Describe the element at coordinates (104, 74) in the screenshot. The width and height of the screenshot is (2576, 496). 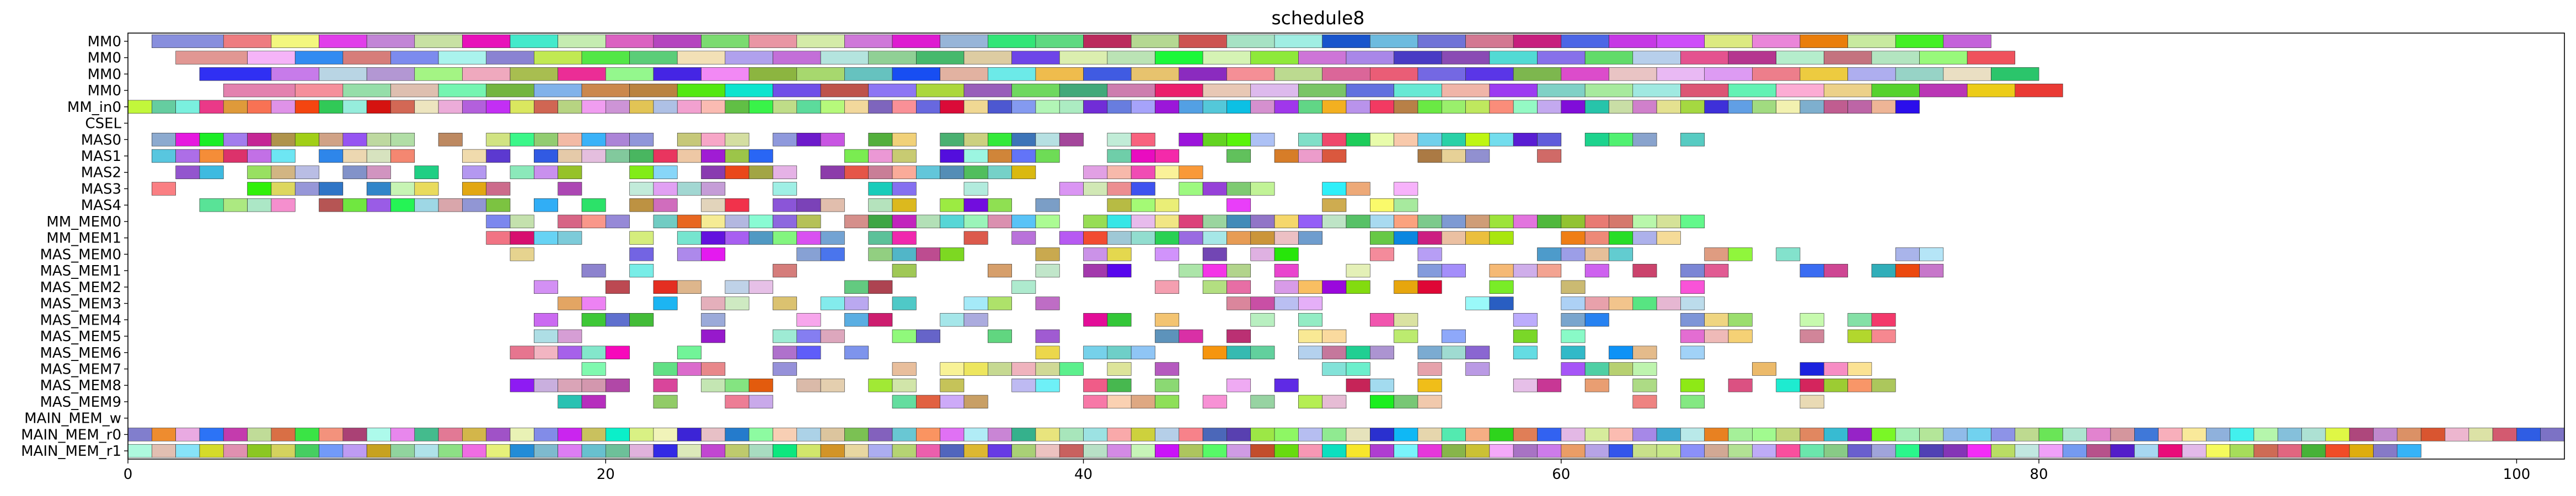
I see `y-tick-label: MM0` at that location.